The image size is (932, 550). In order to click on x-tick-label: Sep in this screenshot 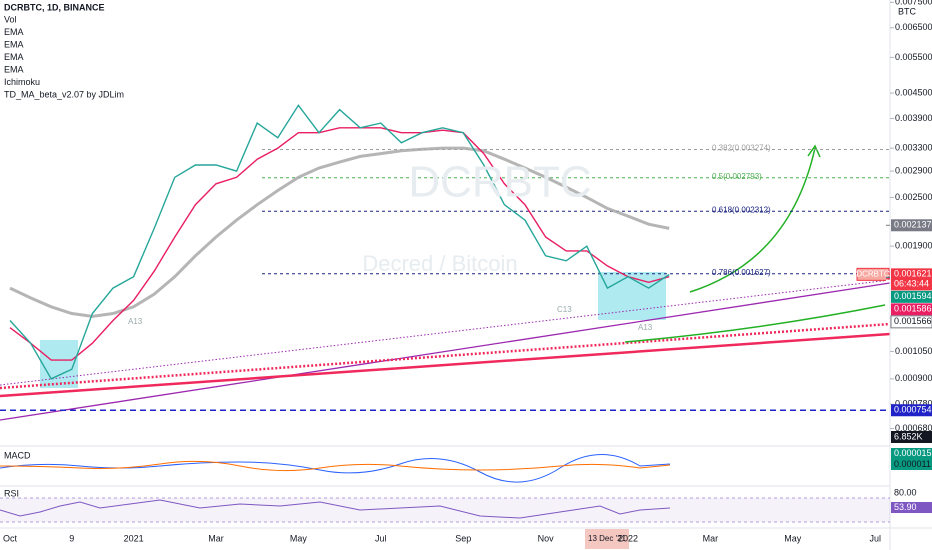, I will do `click(463, 538)`.